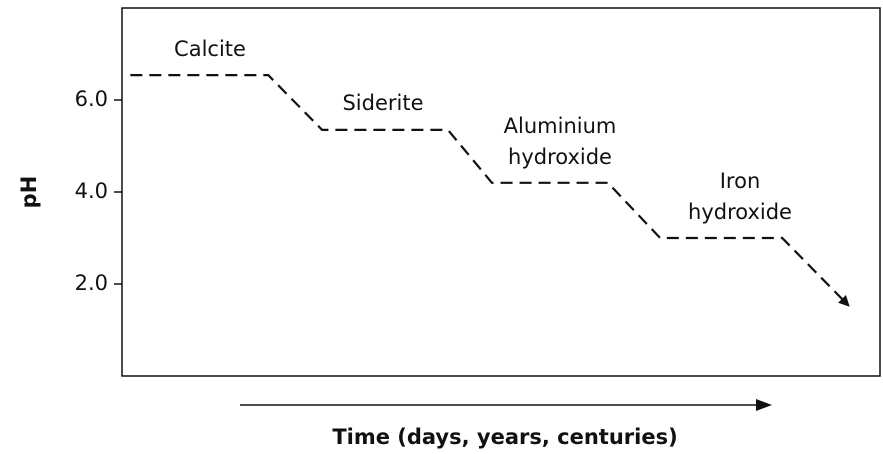 This screenshot has height=454, width=883. Describe the element at coordinates (91, 191) in the screenshot. I see `y-tick-label: 4.0` at that location.